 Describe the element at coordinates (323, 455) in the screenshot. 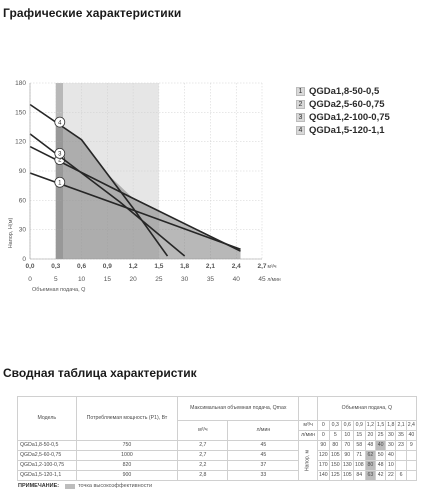

I see `head-value-cell: 120` at that location.